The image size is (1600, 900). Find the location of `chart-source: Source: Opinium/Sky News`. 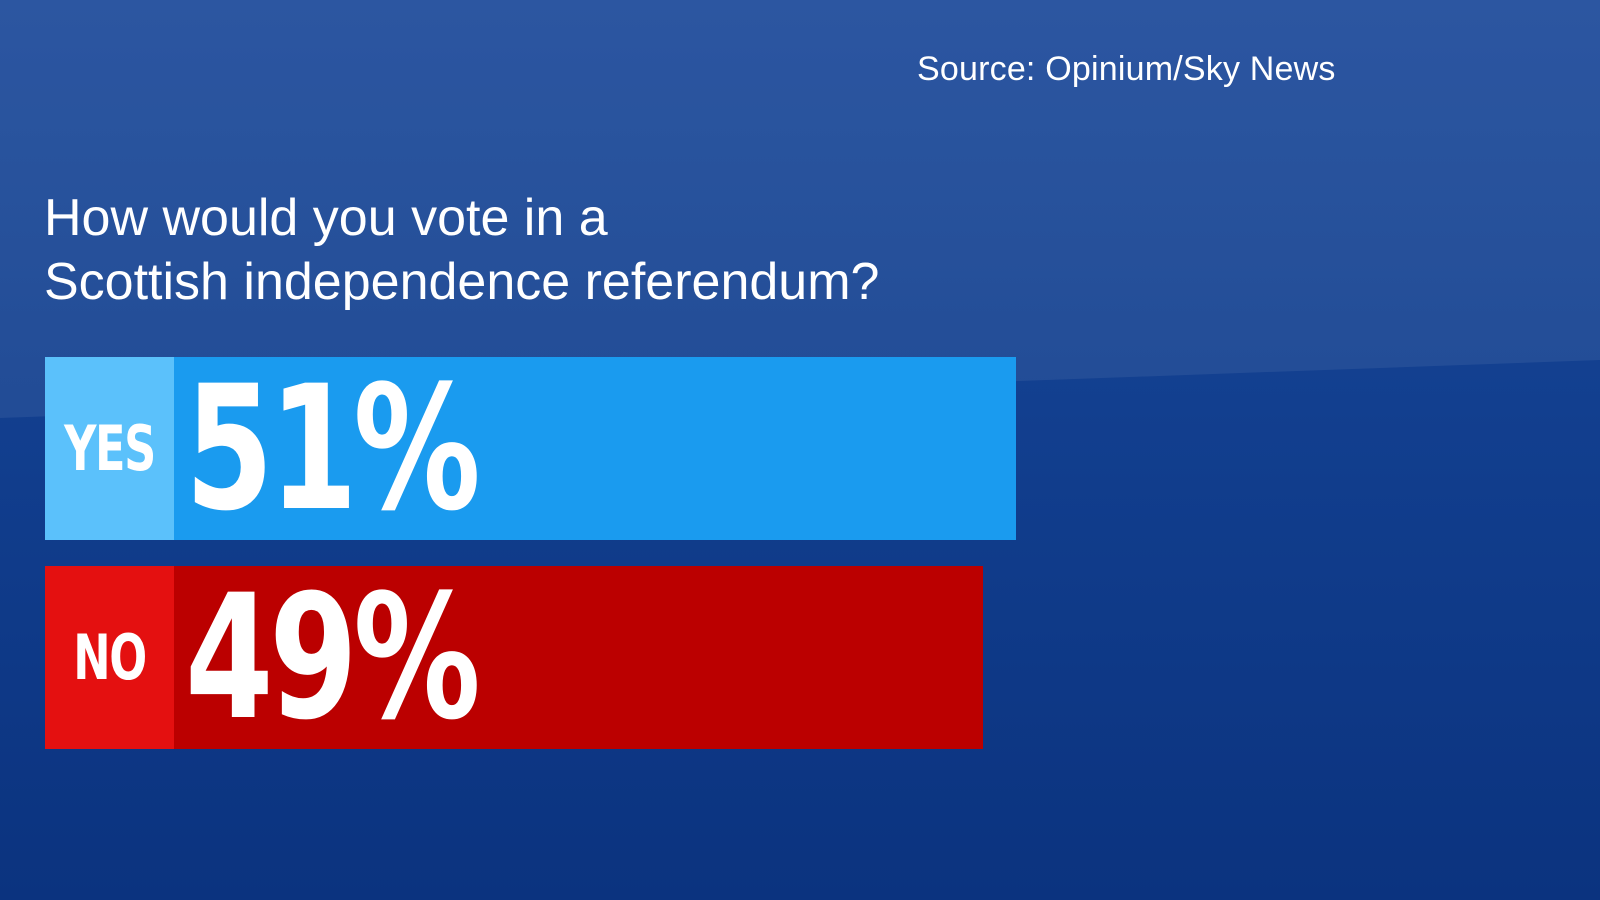

chart-source: Source: Opinium/Sky News is located at coordinates (1126, 69).